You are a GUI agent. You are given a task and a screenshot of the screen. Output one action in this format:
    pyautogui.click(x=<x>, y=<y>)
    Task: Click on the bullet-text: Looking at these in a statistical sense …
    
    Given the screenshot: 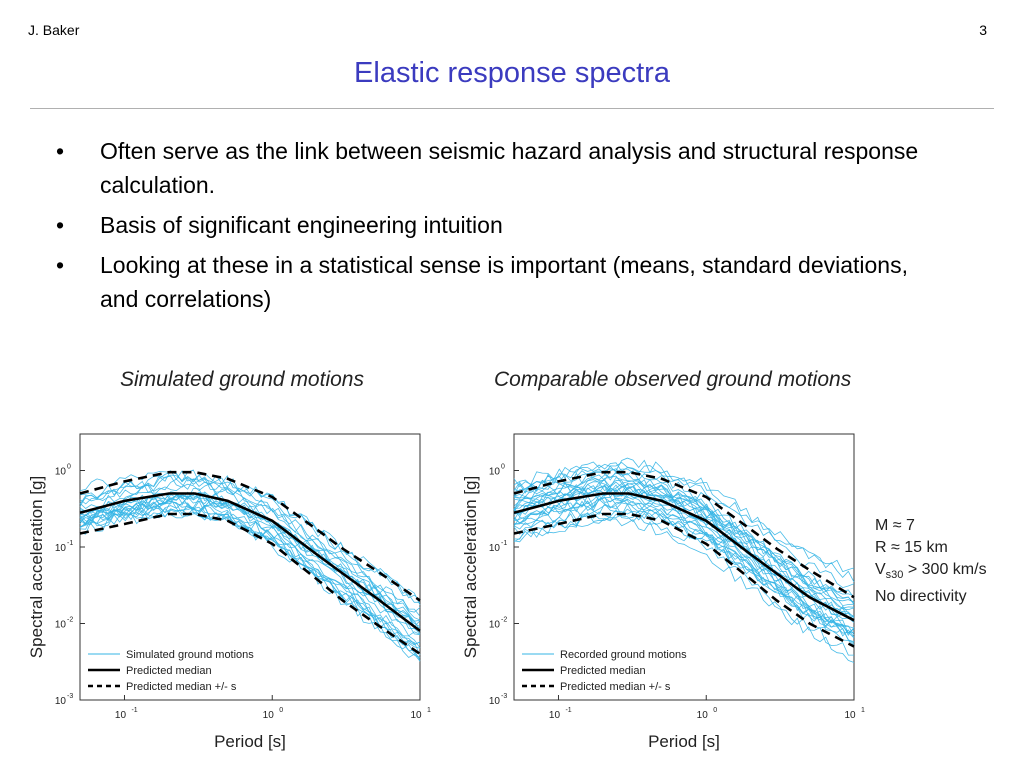 What is the action you would take?
    pyautogui.click(x=504, y=282)
    